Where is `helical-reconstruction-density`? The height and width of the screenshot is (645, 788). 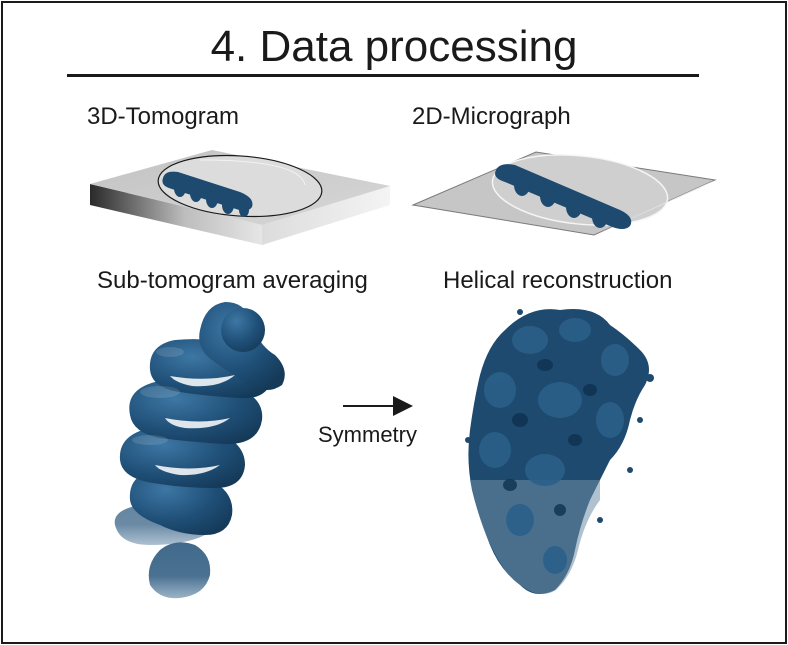 helical-reconstruction-density is located at coordinates (559, 451).